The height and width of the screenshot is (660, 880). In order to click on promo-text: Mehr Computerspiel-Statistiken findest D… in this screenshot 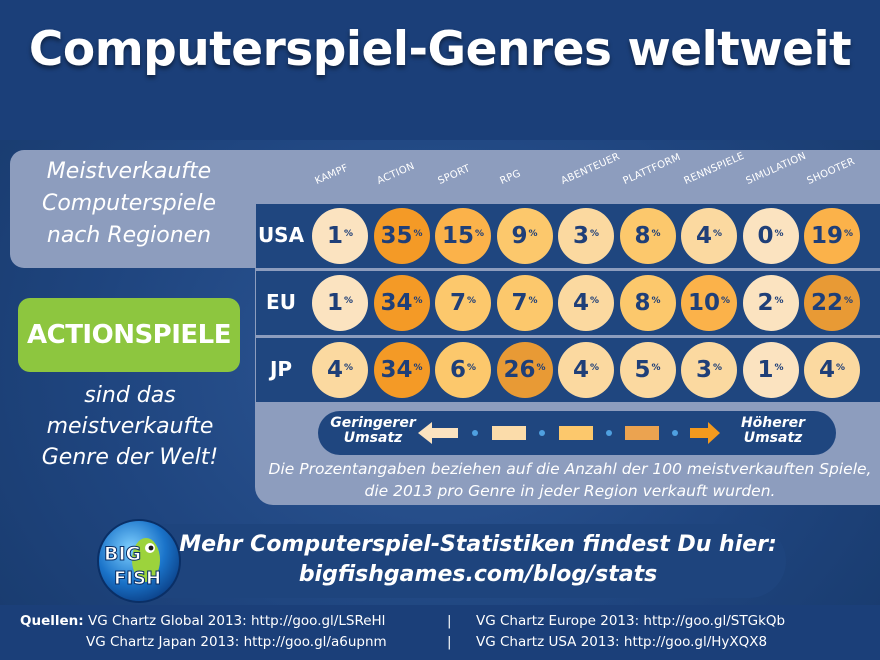, I will do `click(478, 544)`.